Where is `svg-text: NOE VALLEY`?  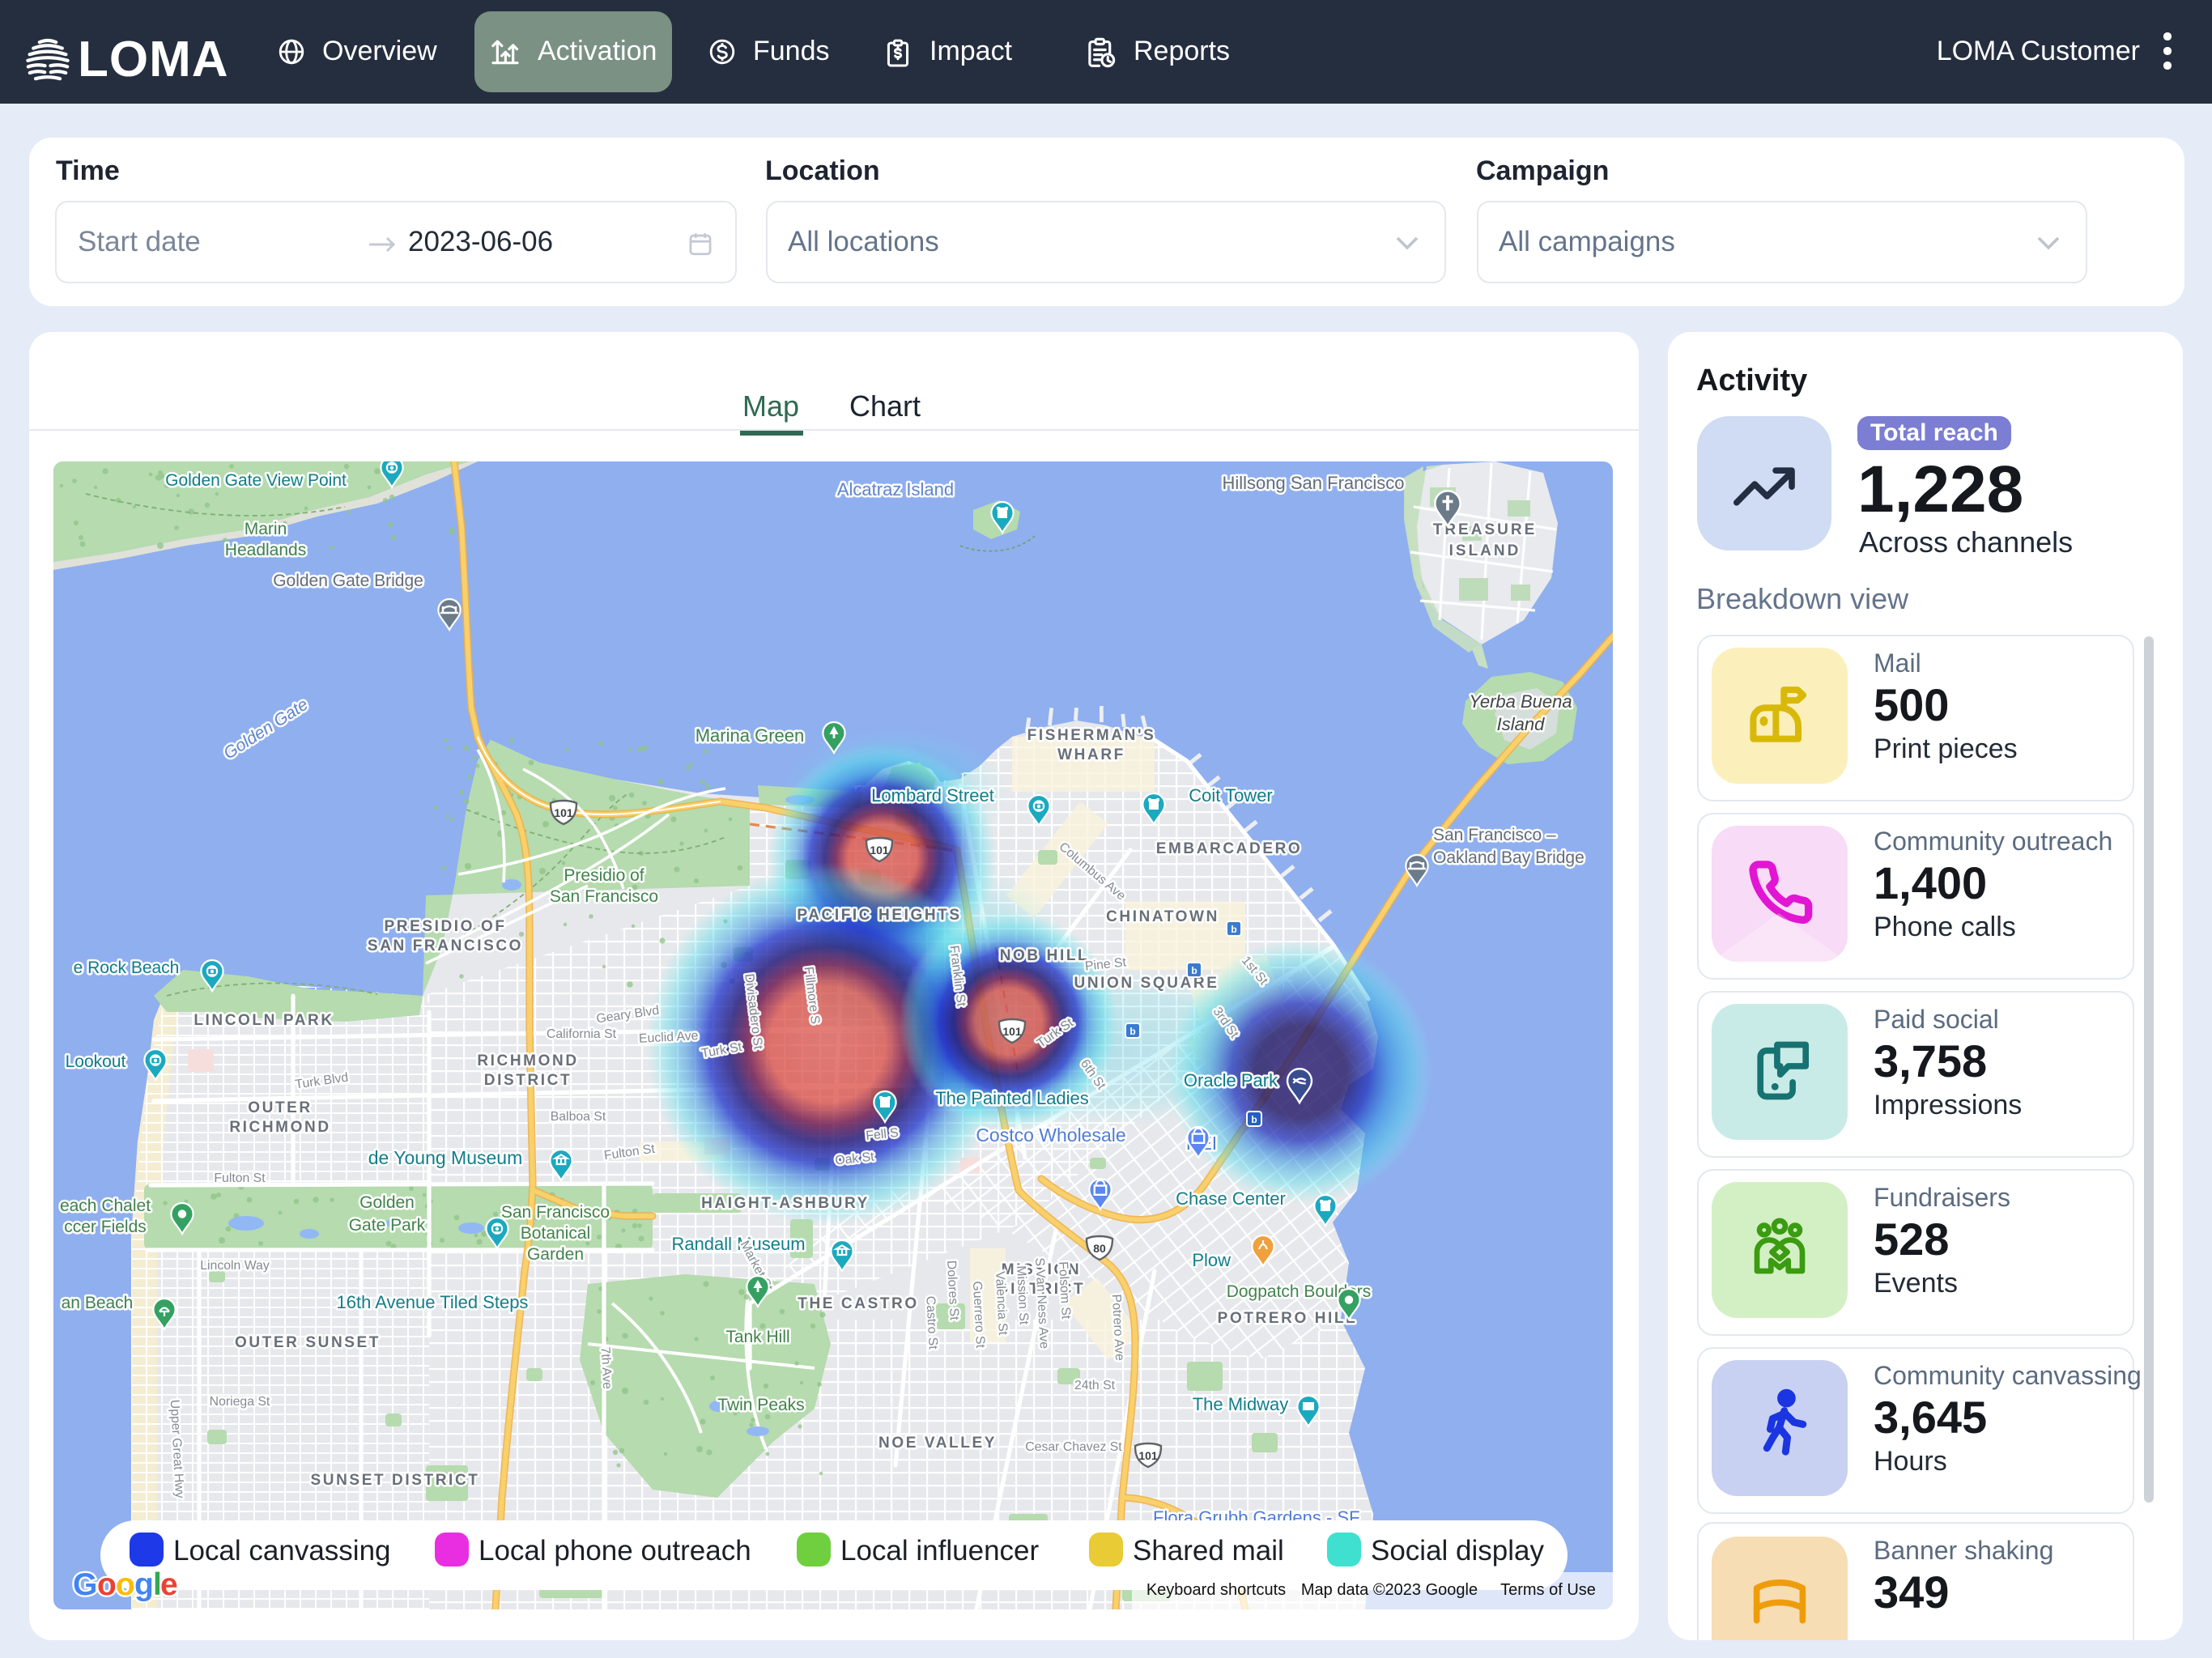 svg-text: NOE VALLEY is located at coordinates (937, 1443).